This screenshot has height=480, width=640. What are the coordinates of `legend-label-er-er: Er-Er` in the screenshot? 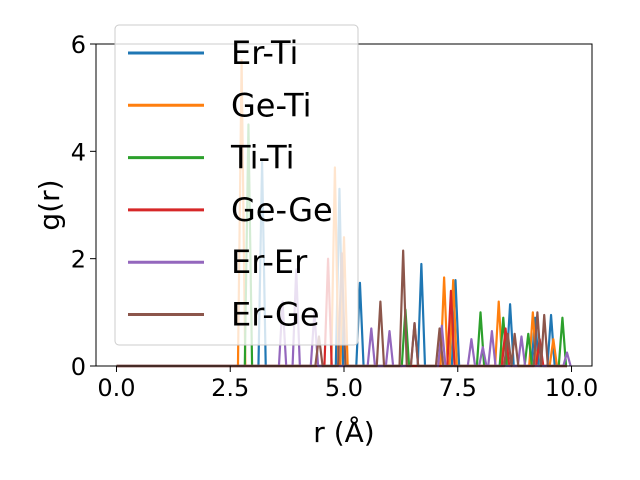 It's located at (269, 262).